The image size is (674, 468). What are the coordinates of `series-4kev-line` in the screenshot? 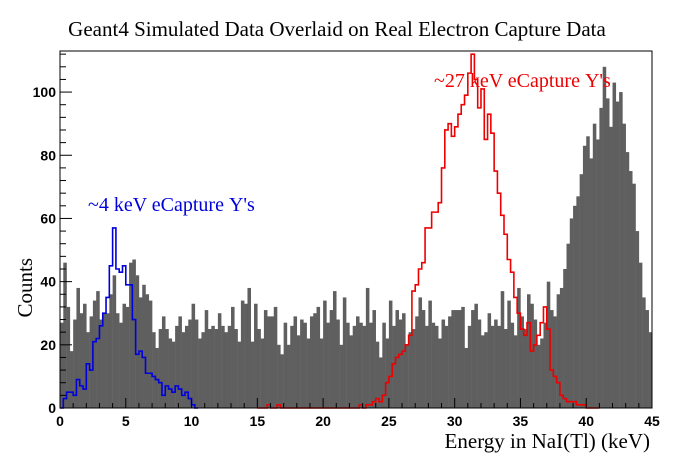 It's located at (129, 318).